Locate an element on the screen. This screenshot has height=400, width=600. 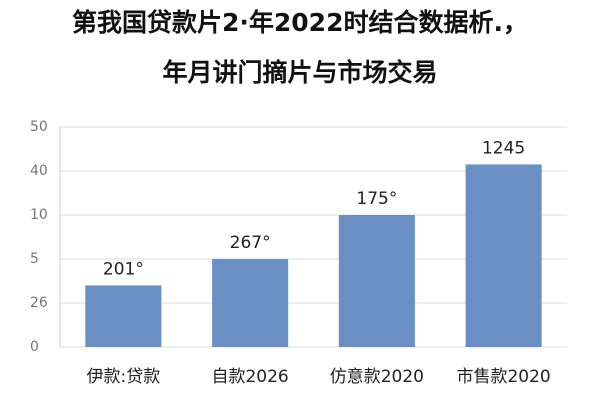
y-tick-label: 5 is located at coordinates (34, 259).